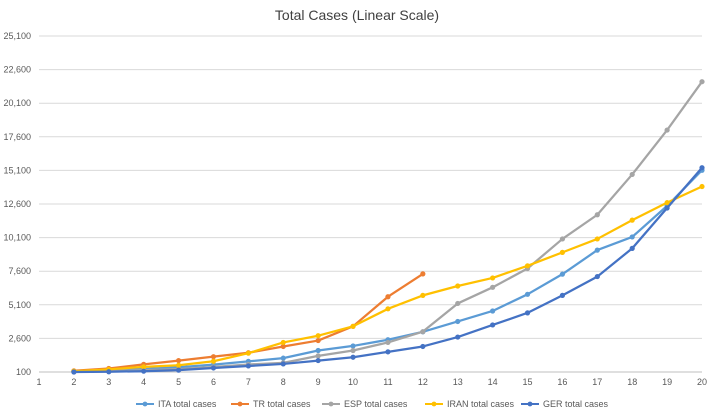  What do you see at coordinates (19, 338) in the screenshot?
I see `y-tick-label: 2,600` at bounding box center [19, 338].